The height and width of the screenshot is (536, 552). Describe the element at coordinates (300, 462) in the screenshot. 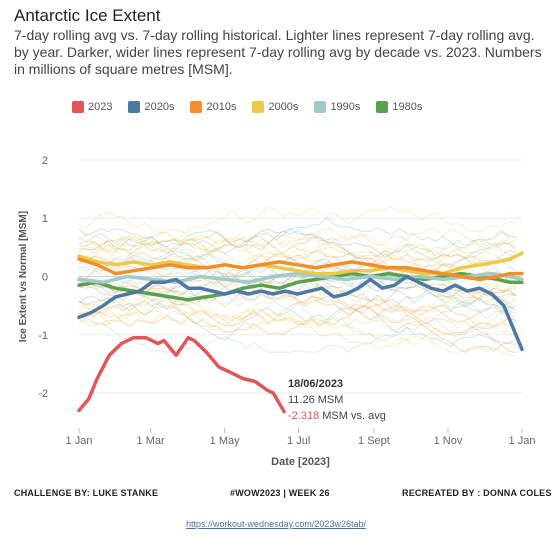

I see `x-axis-title: Date [2023]` at that location.